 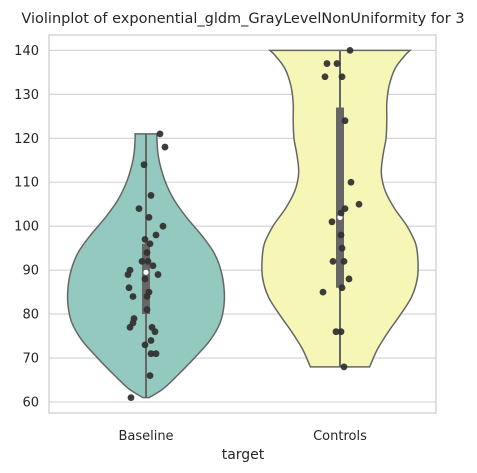 What do you see at coordinates (242, 436) in the screenshot?
I see `x-axis-ticks: Baseline Controls` at bounding box center [242, 436].